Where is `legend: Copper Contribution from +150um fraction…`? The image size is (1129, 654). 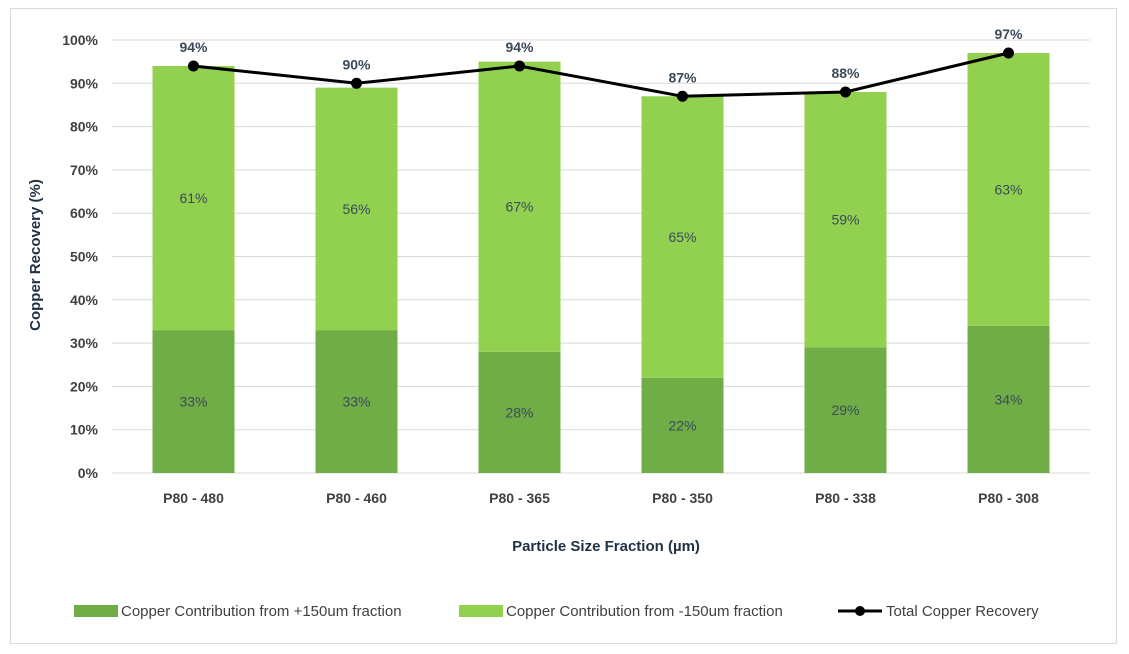 legend: Copper Contribution from +150um fraction… is located at coordinates (556, 611).